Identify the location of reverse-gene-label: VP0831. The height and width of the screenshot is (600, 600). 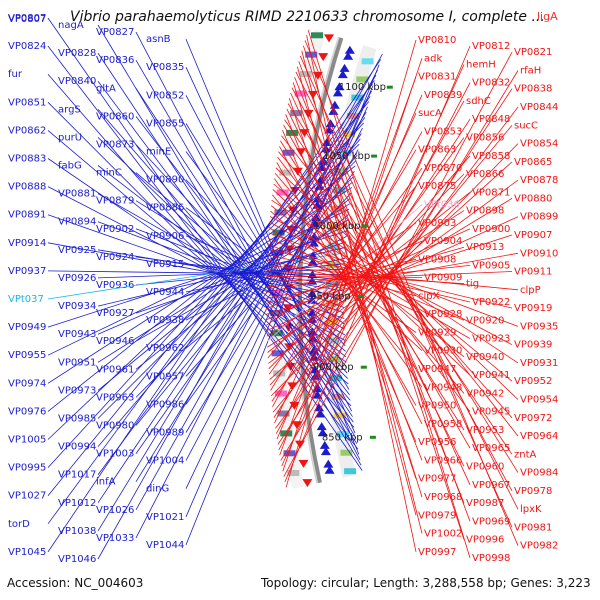
(437, 77).